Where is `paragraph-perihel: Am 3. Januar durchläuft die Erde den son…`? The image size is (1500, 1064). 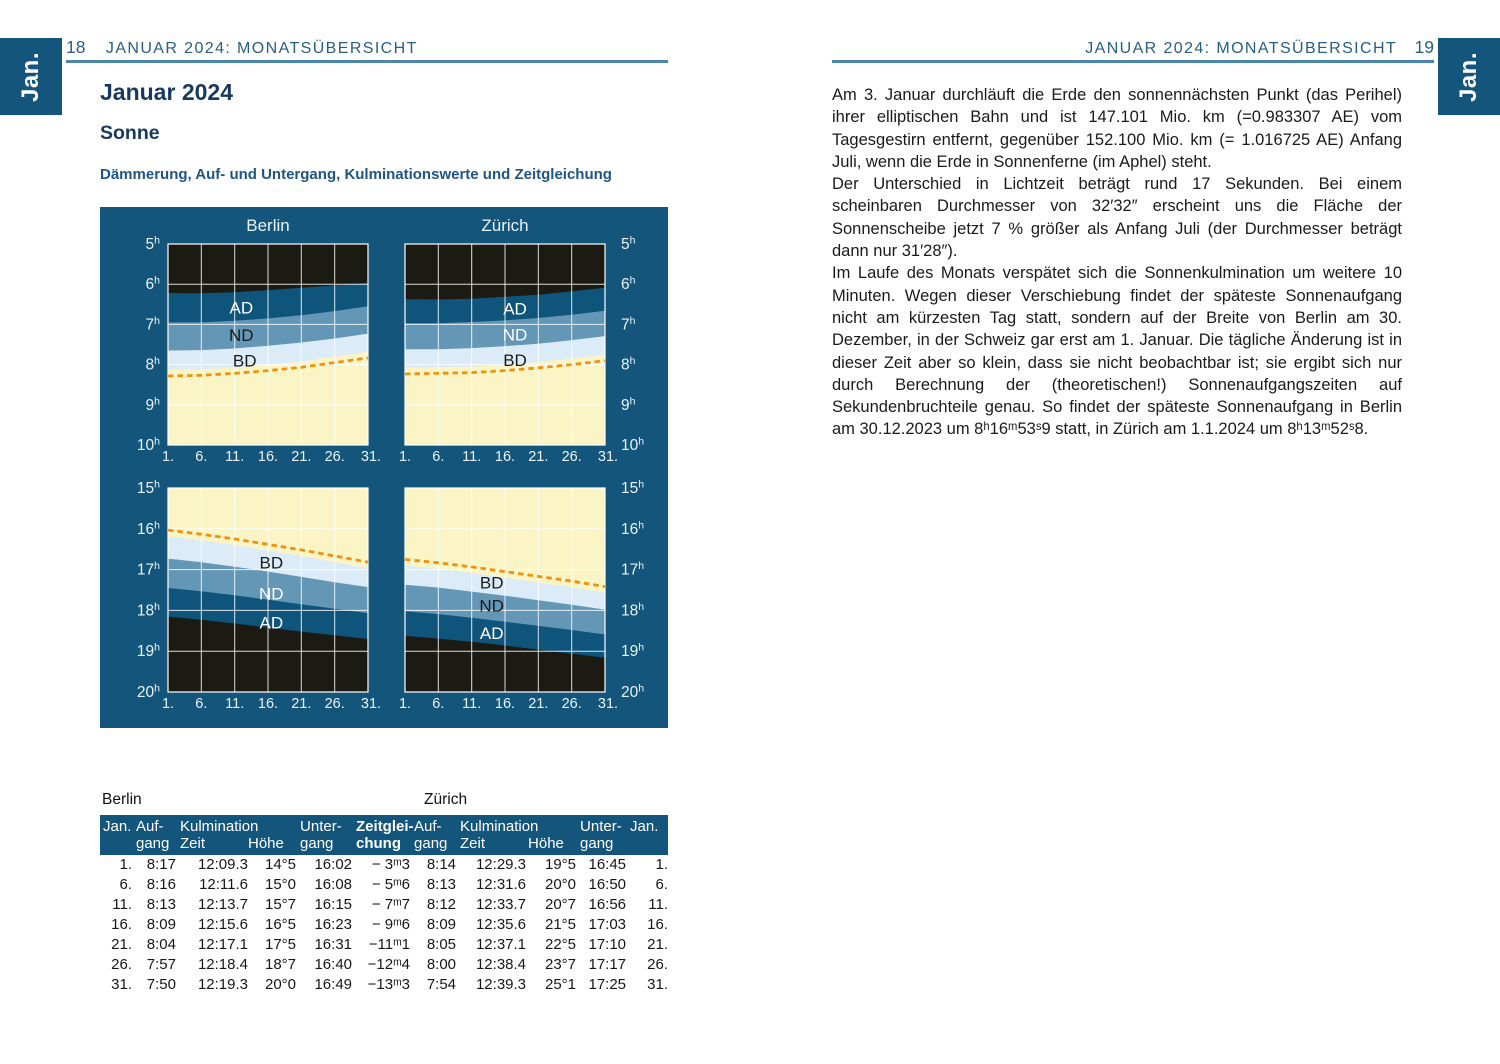 paragraph-perihel: Am 3. Januar durchläuft die Erde den son… is located at coordinates (1117, 128).